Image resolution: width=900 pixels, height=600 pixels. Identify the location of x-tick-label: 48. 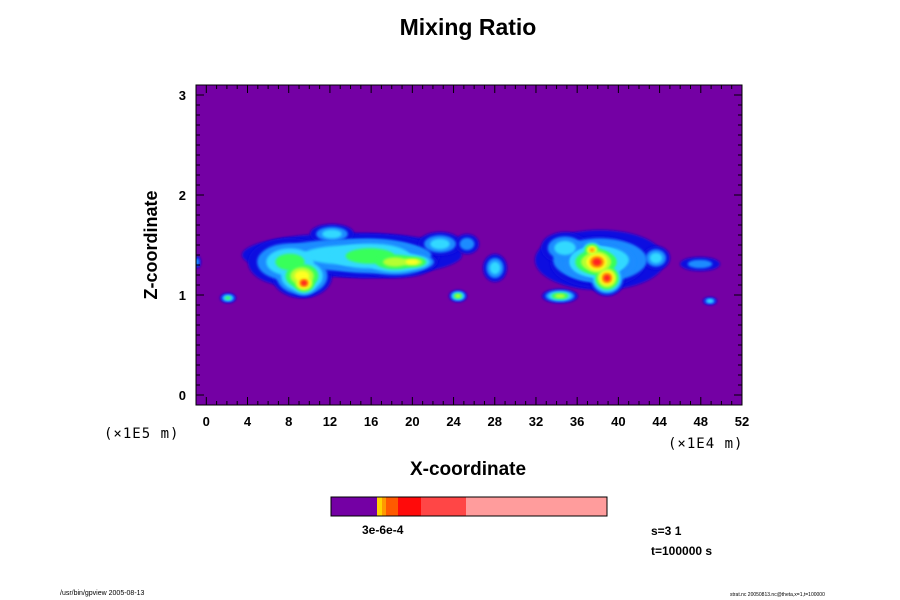
(701, 421).